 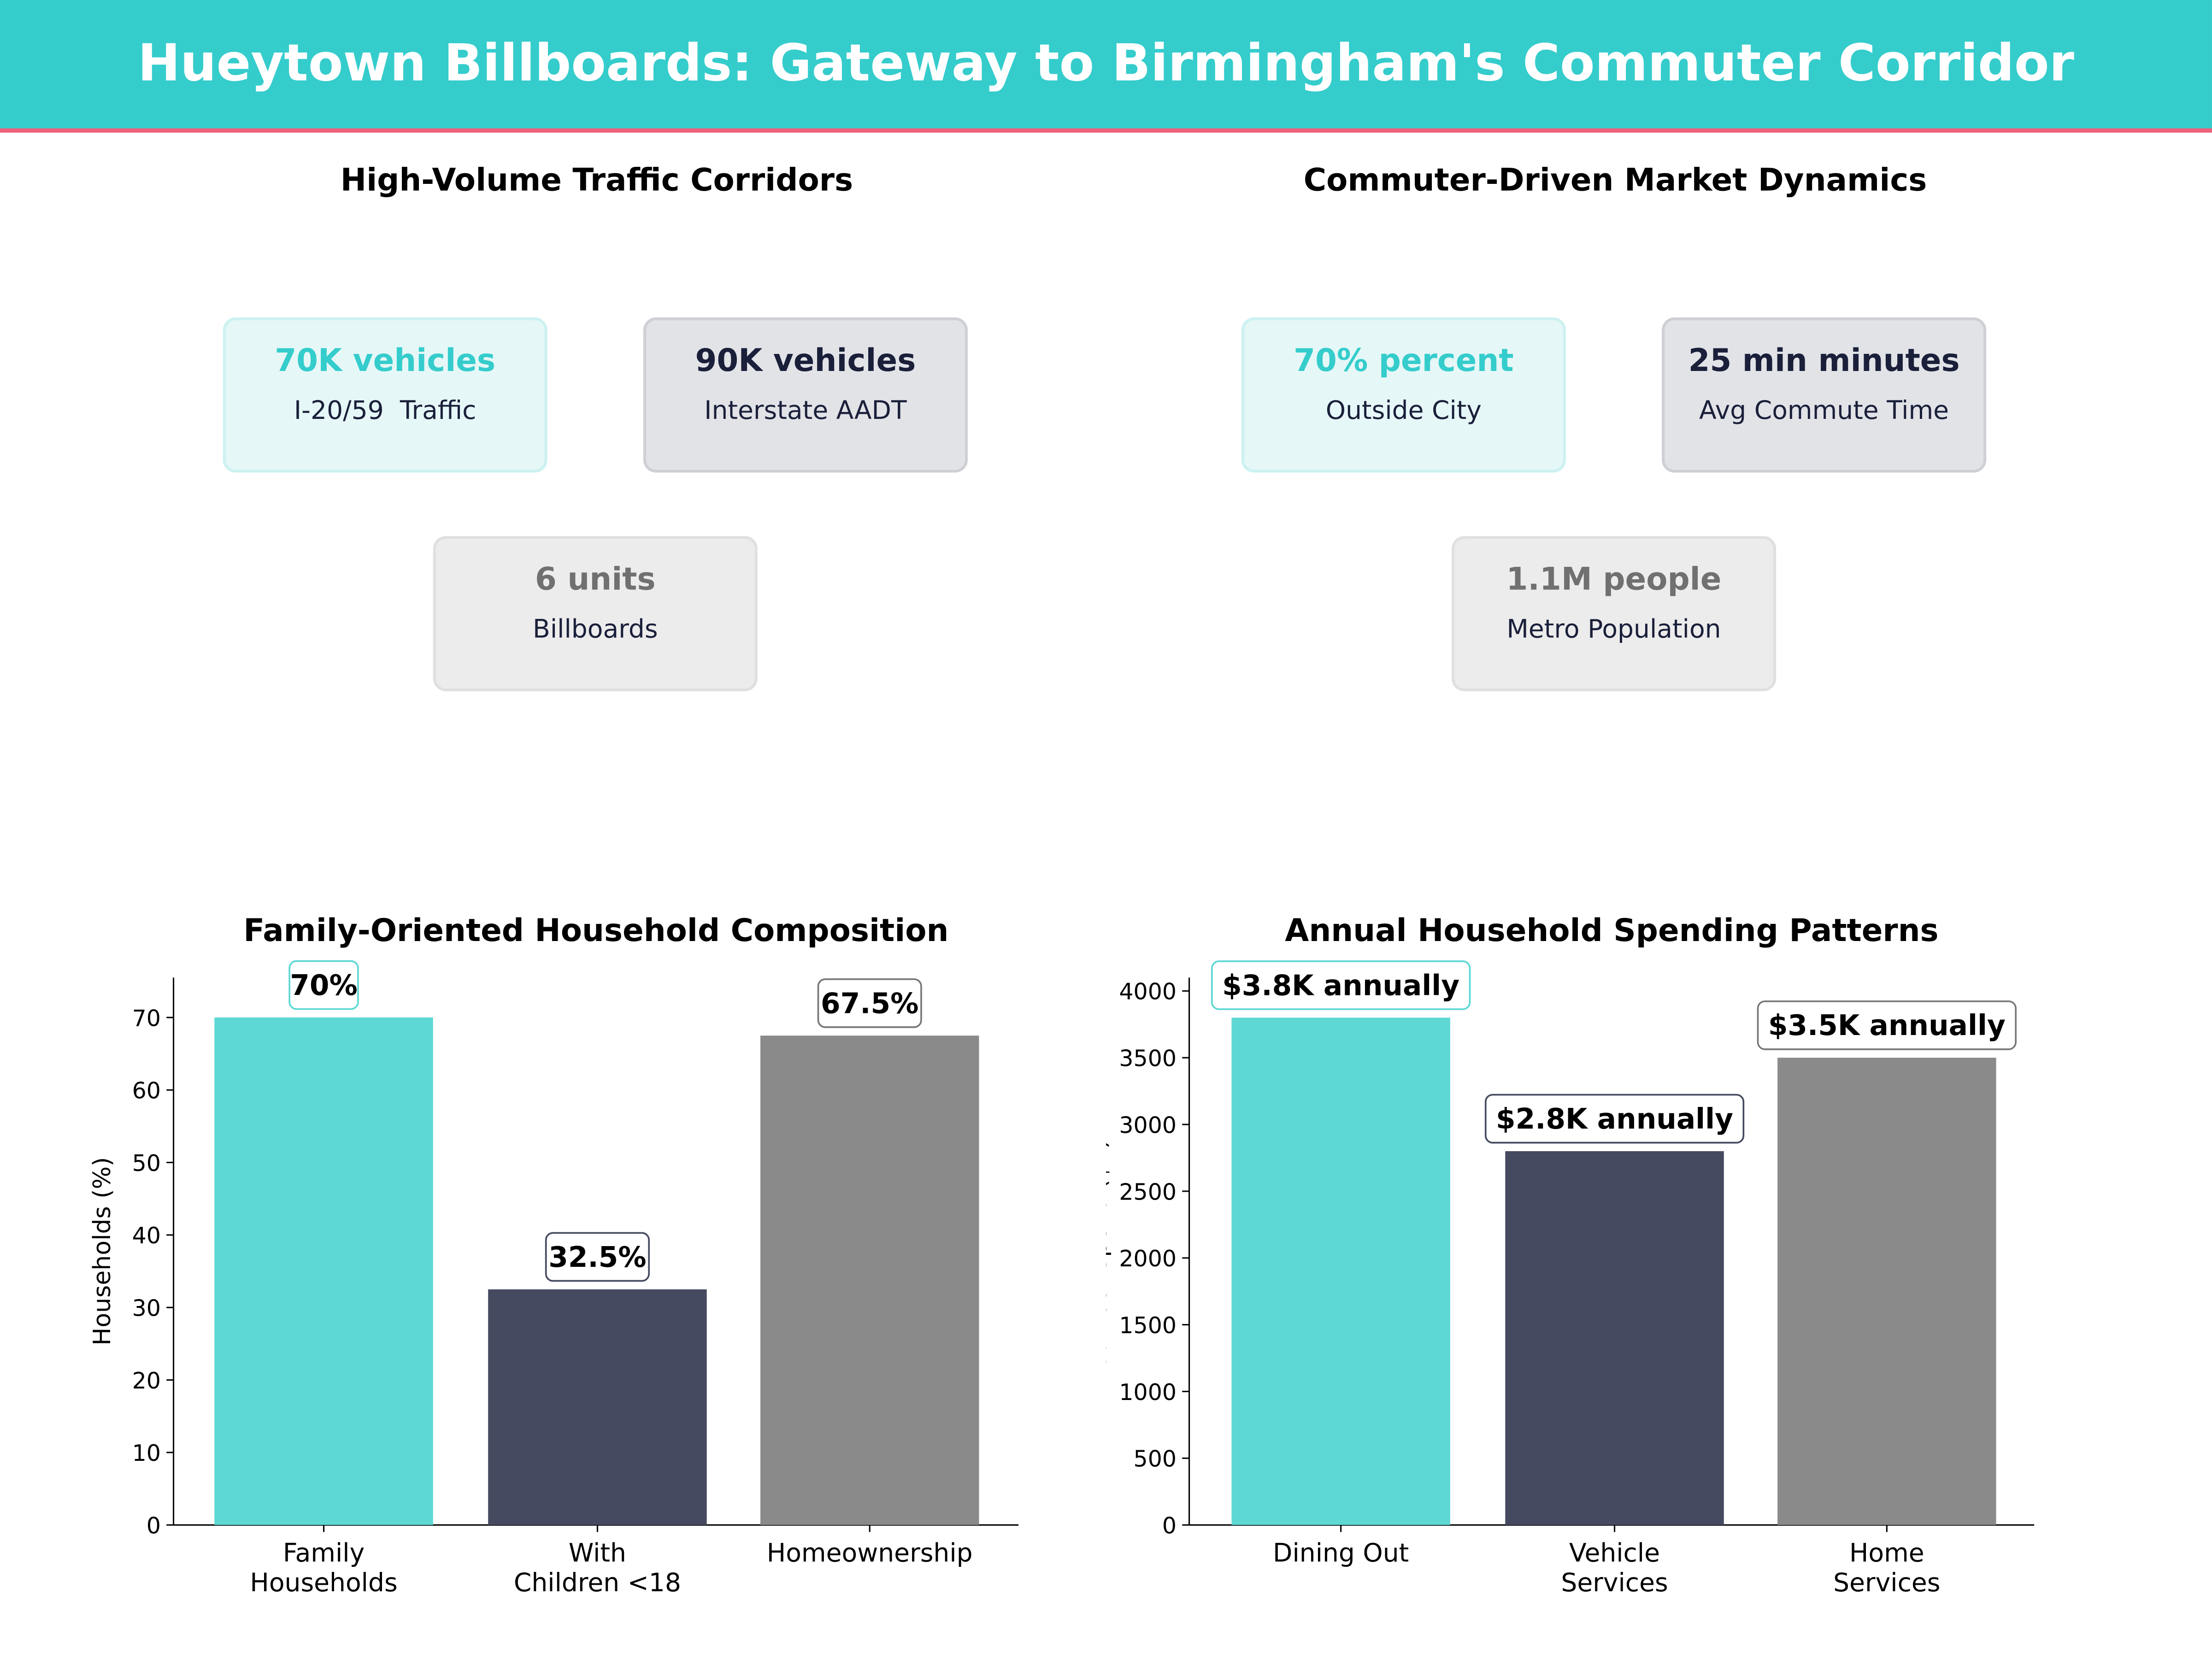 I want to click on y-tick-label: 60, so click(x=146, y=1091).